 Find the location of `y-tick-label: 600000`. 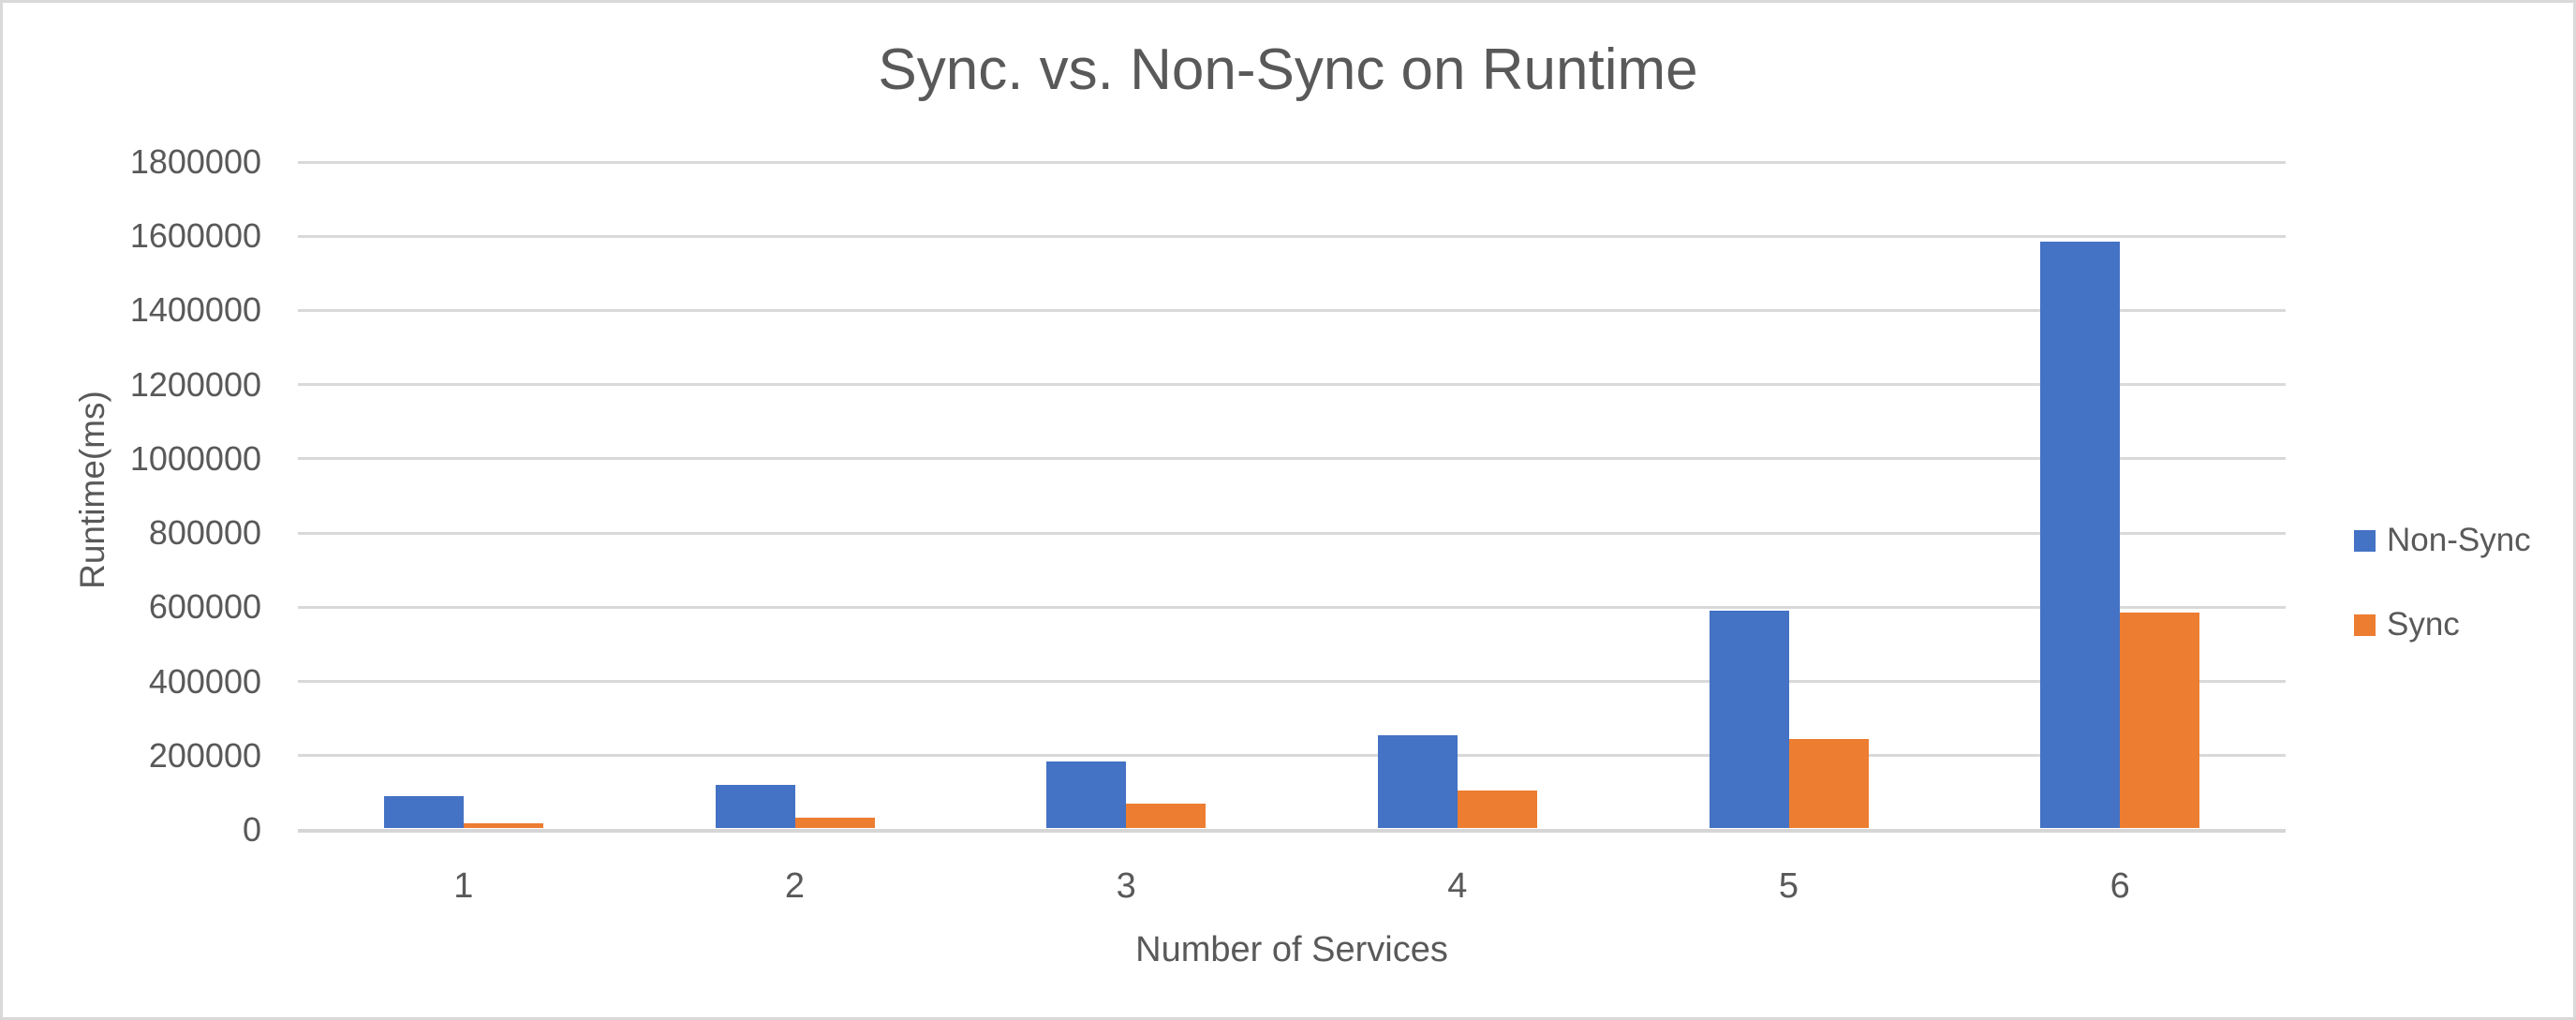

y-tick-label: 600000 is located at coordinates (204, 607).